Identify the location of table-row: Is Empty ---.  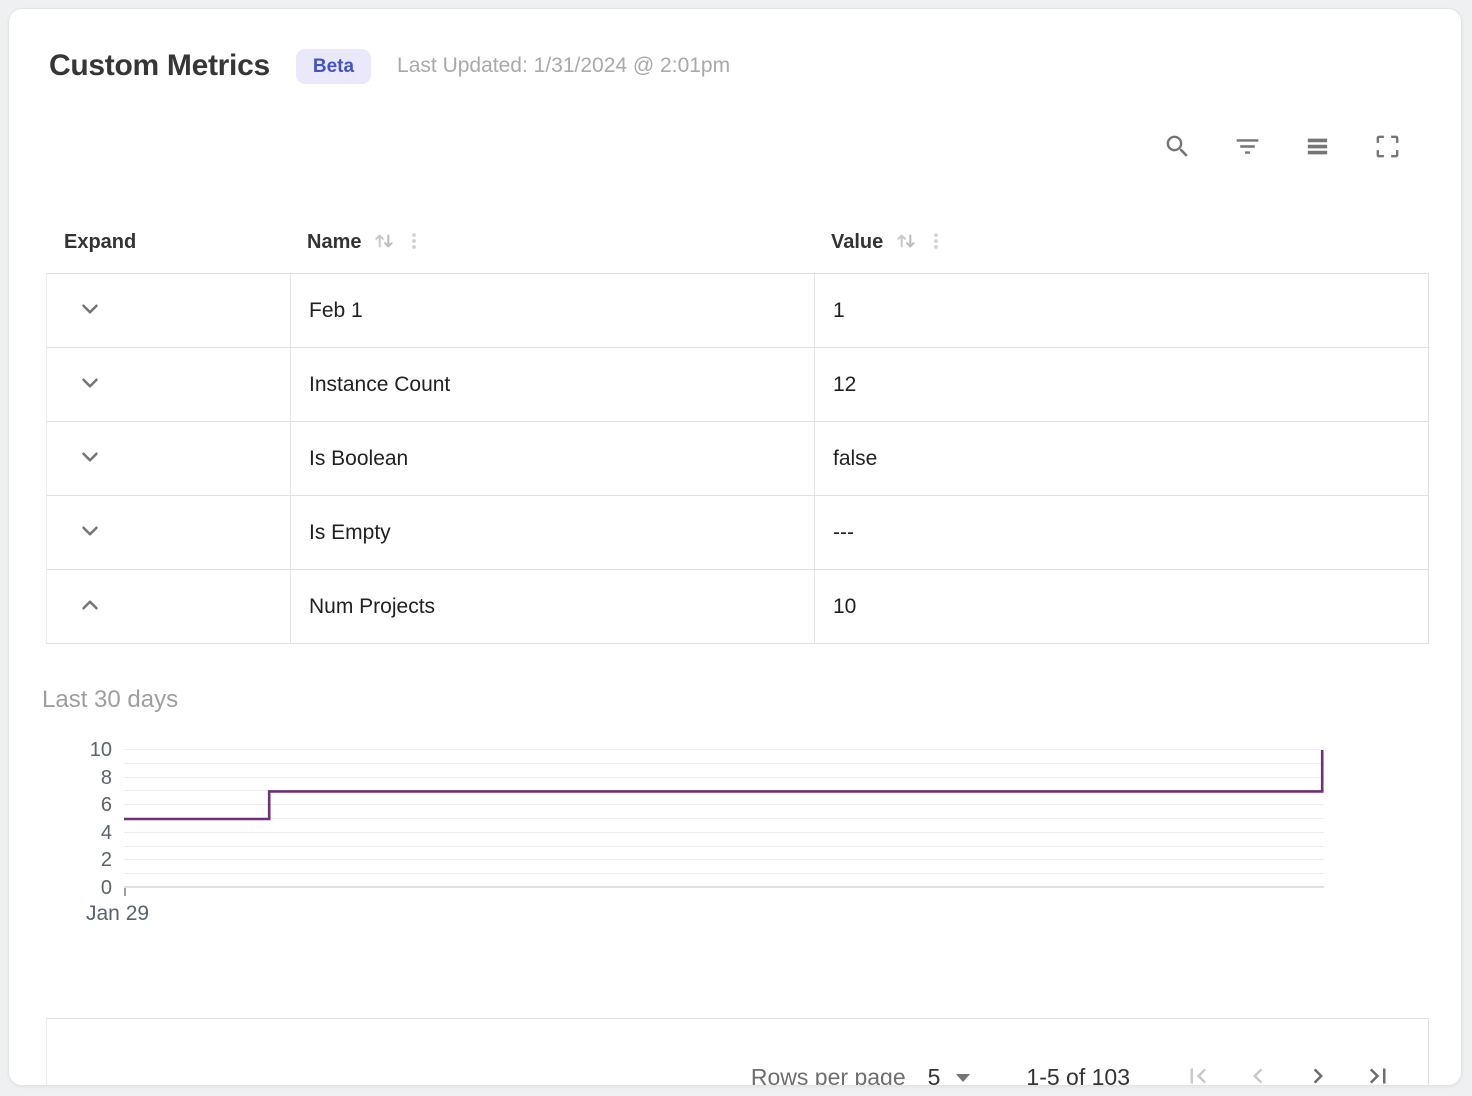
(737, 533).